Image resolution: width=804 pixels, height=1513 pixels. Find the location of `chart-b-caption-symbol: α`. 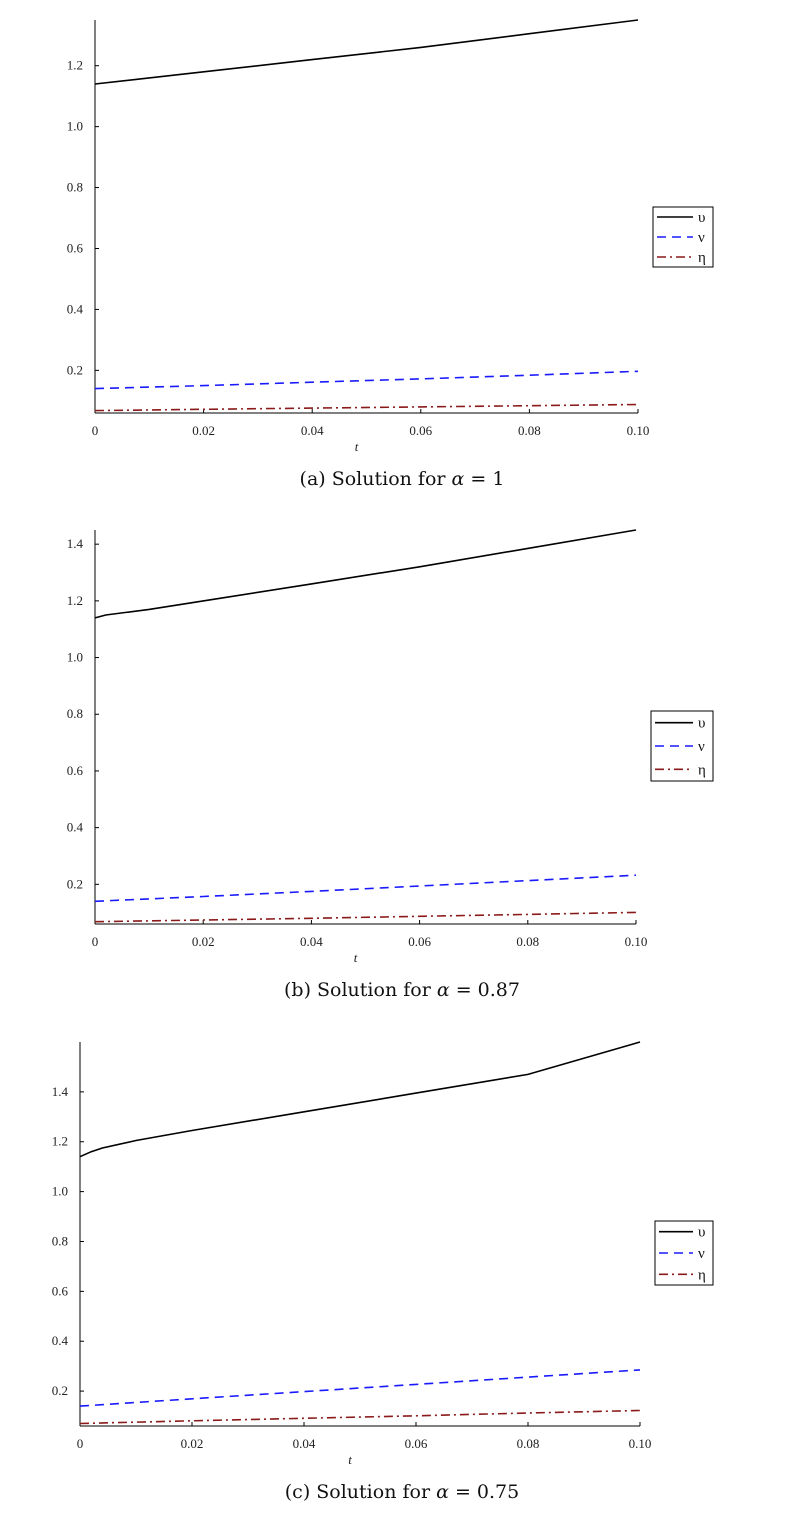

chart-b-caption-symbol: α is located at coordinates (443, 990).